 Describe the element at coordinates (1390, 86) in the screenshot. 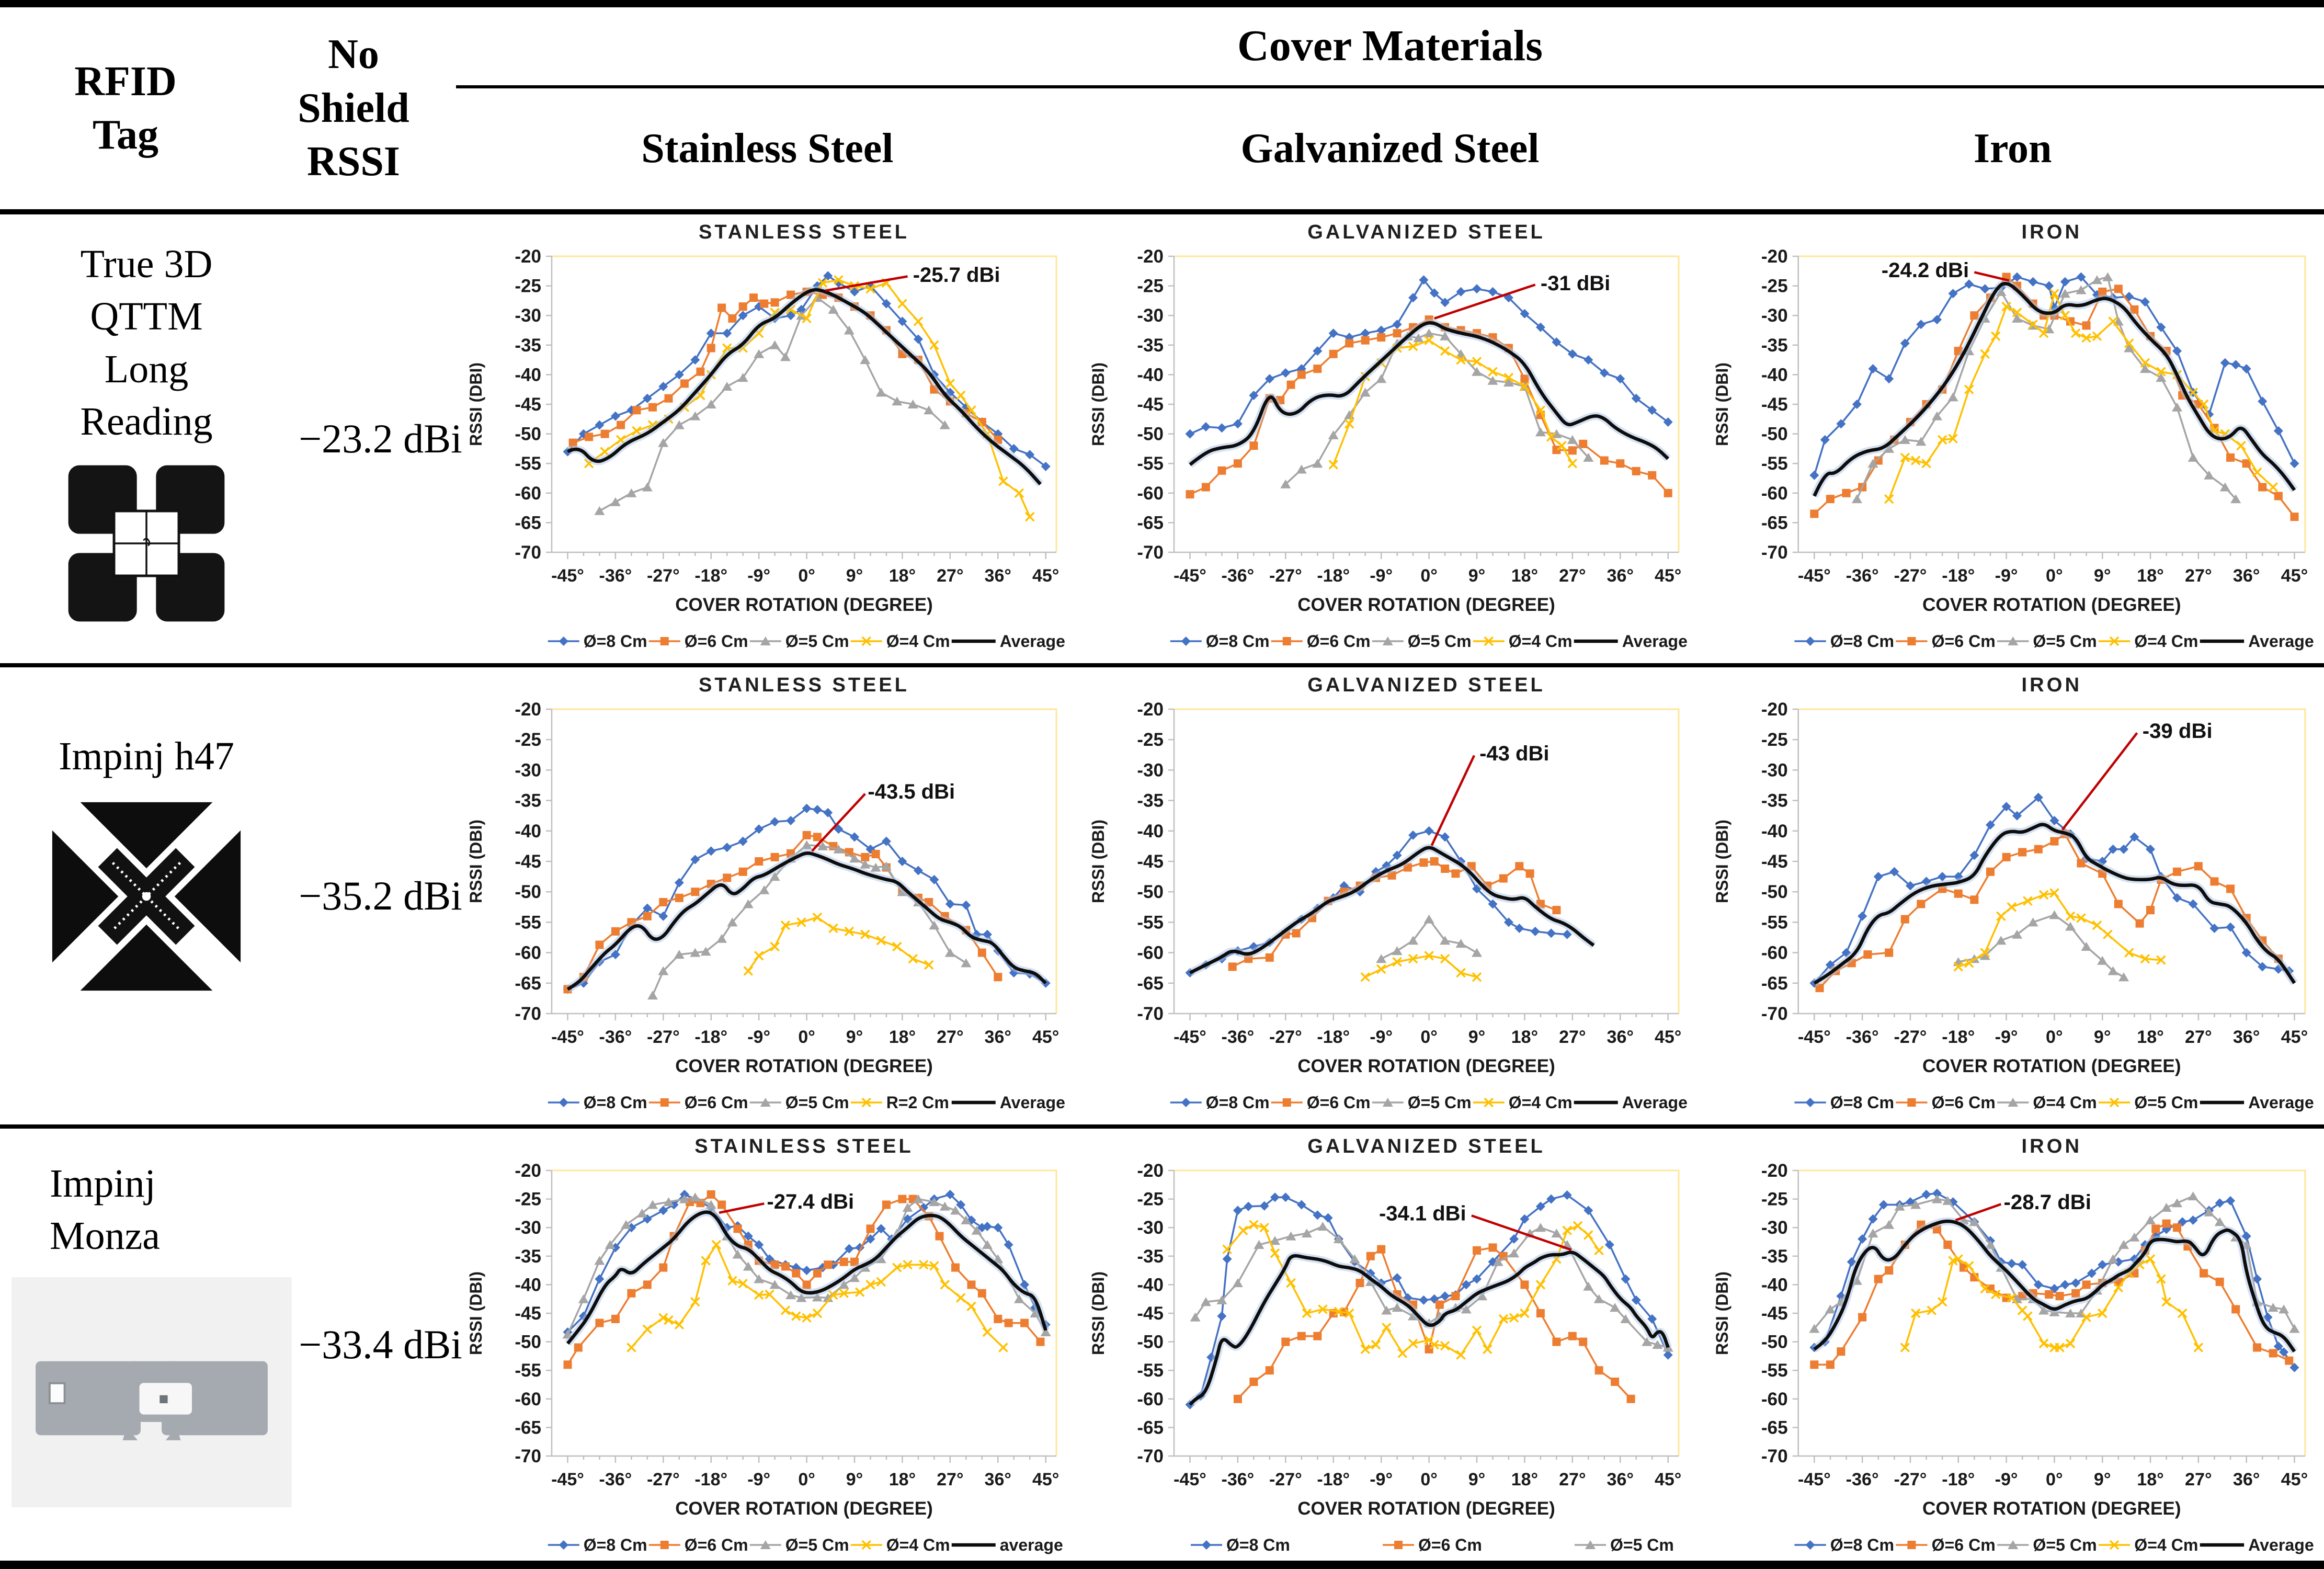

I see `cover-materials-rule` at that location.